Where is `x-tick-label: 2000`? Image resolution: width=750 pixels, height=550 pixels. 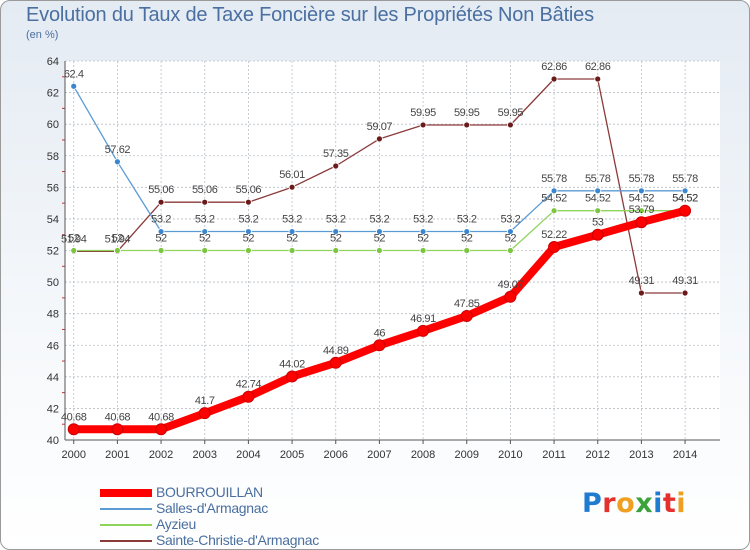
x-tick-label: 2000 is located at coordinates (73, 455).